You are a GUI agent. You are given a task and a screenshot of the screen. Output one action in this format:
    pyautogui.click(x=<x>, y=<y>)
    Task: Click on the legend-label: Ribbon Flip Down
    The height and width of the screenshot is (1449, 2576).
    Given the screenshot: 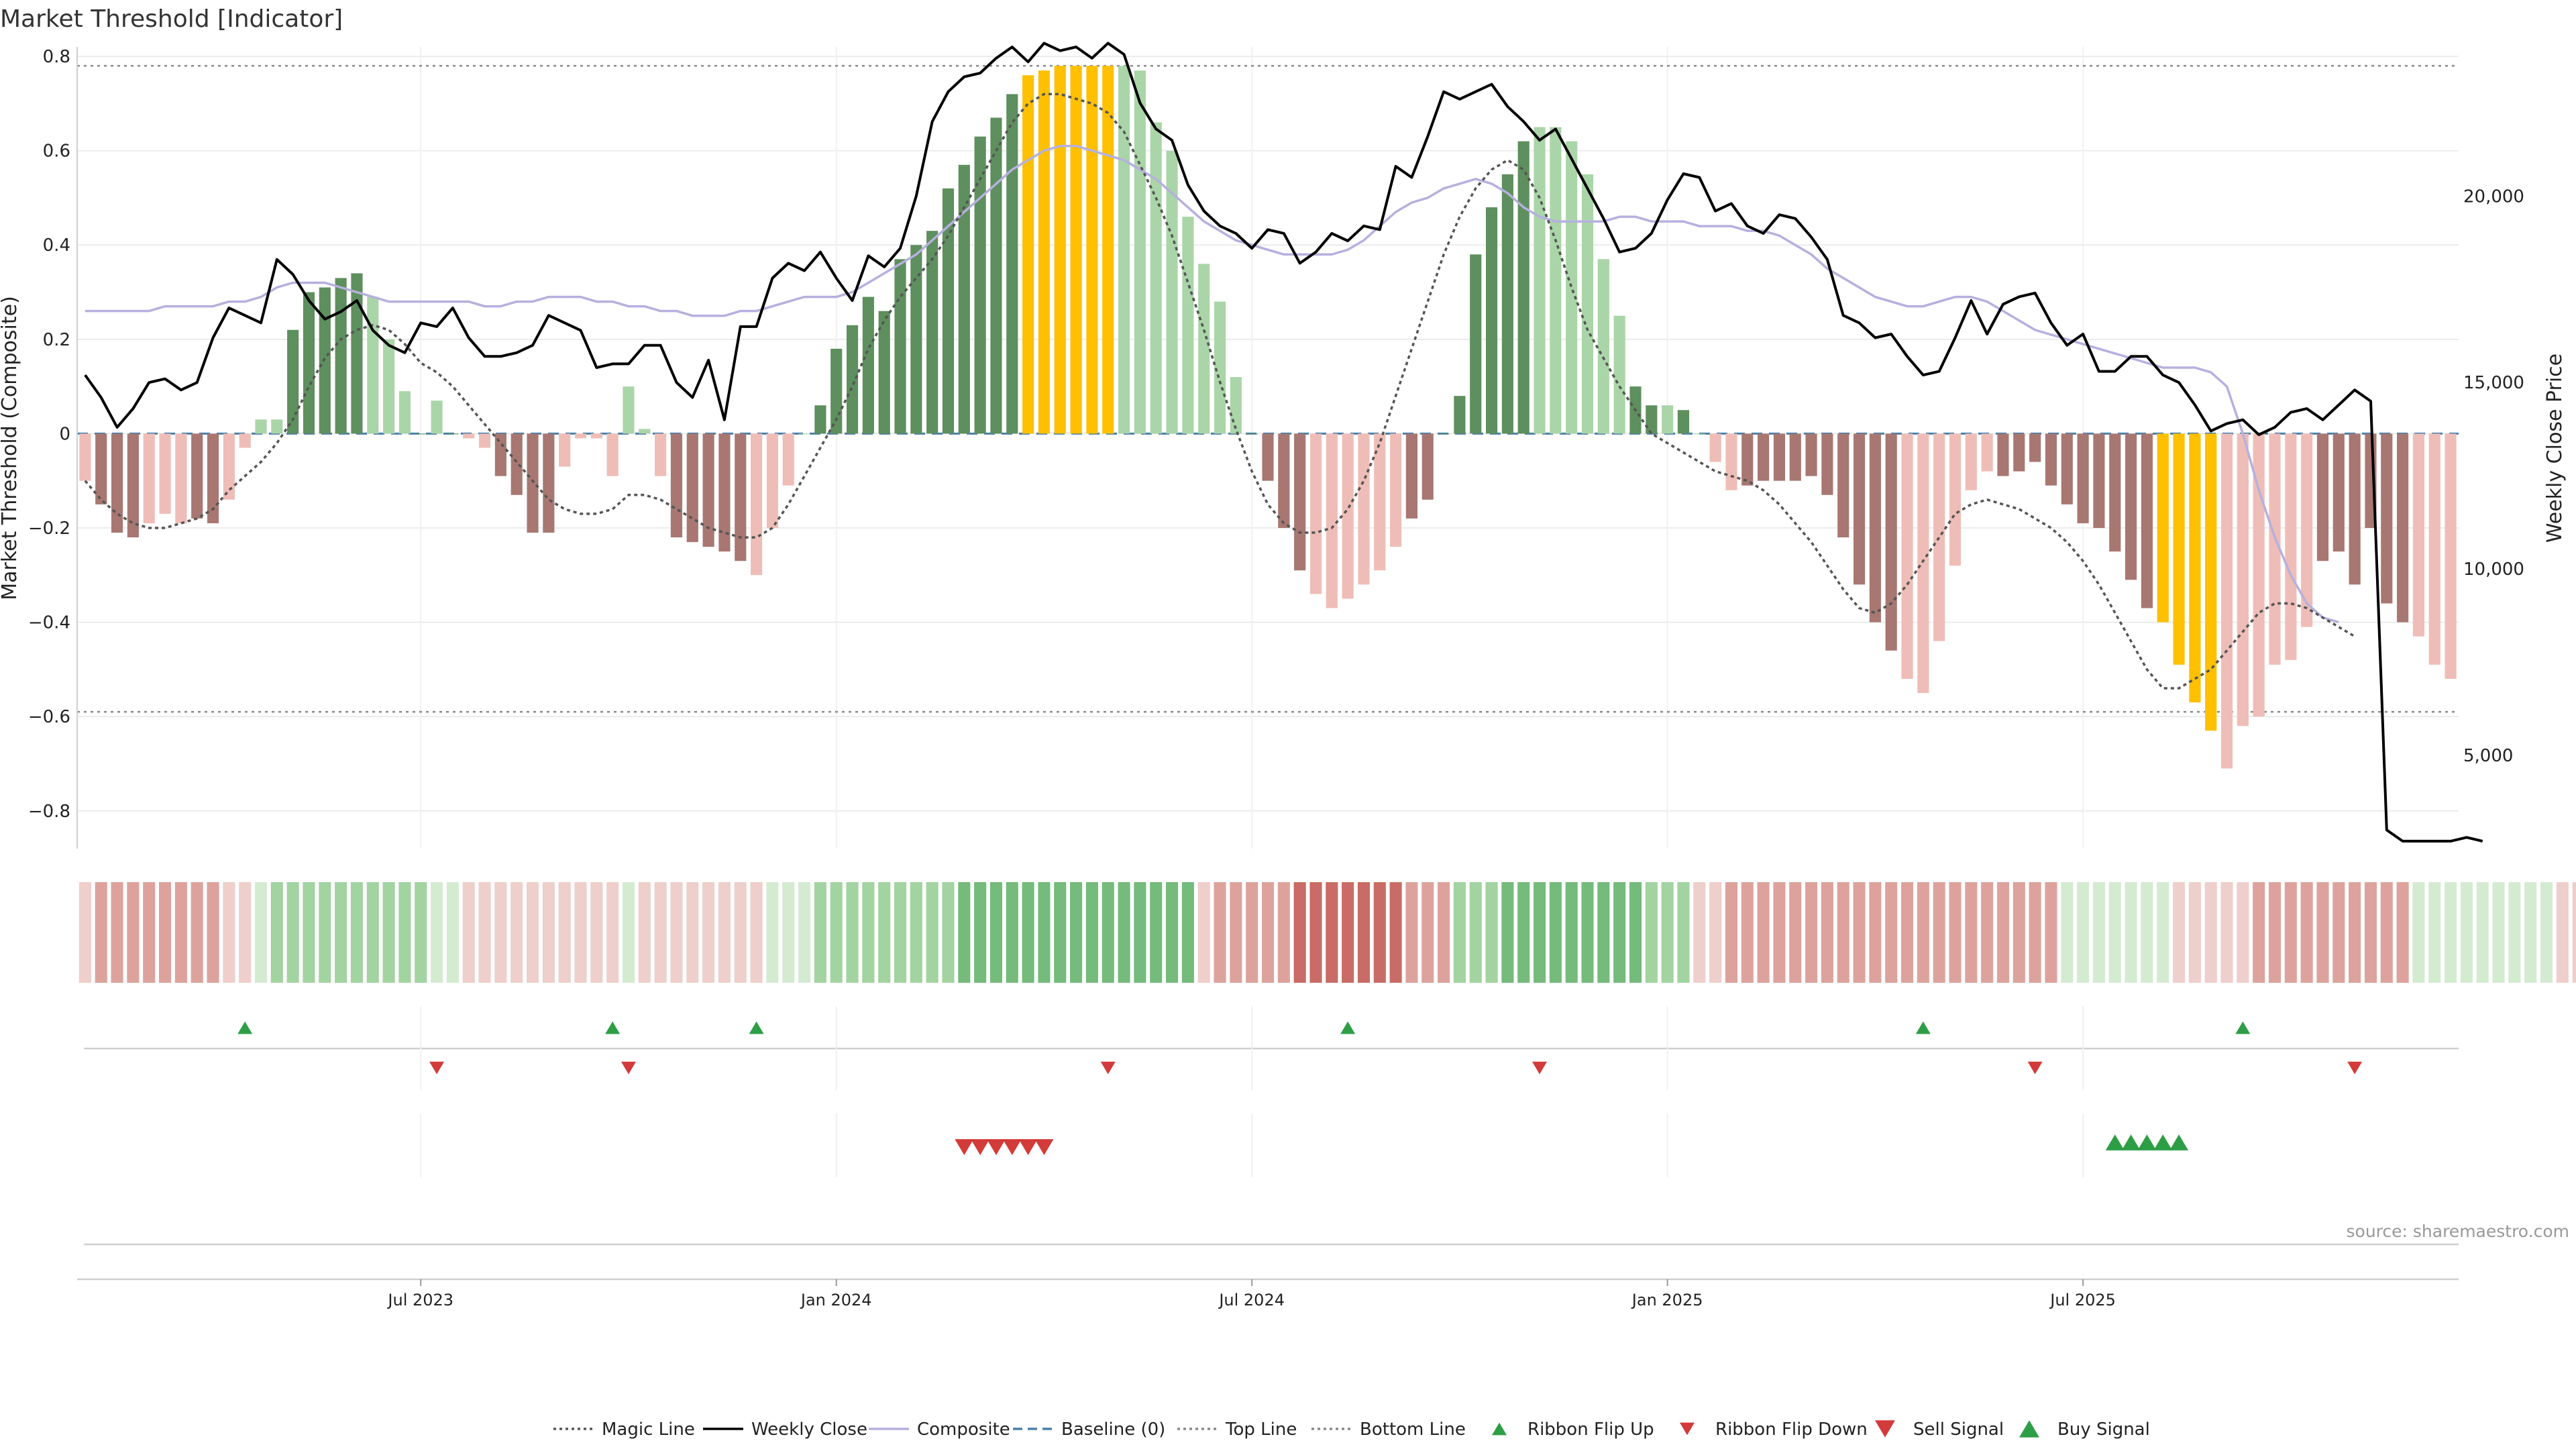 What is the action you would take?
    pyautogui.click(x=1791, y=1429)
    